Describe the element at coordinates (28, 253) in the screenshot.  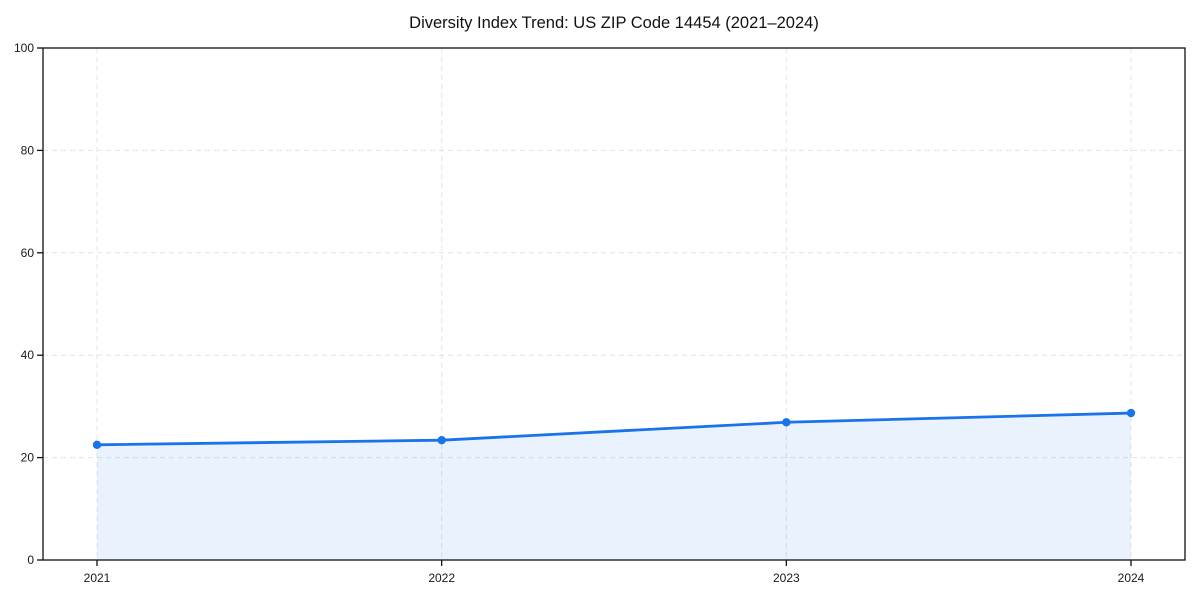
I see `y-tick-label: 60` at that location.